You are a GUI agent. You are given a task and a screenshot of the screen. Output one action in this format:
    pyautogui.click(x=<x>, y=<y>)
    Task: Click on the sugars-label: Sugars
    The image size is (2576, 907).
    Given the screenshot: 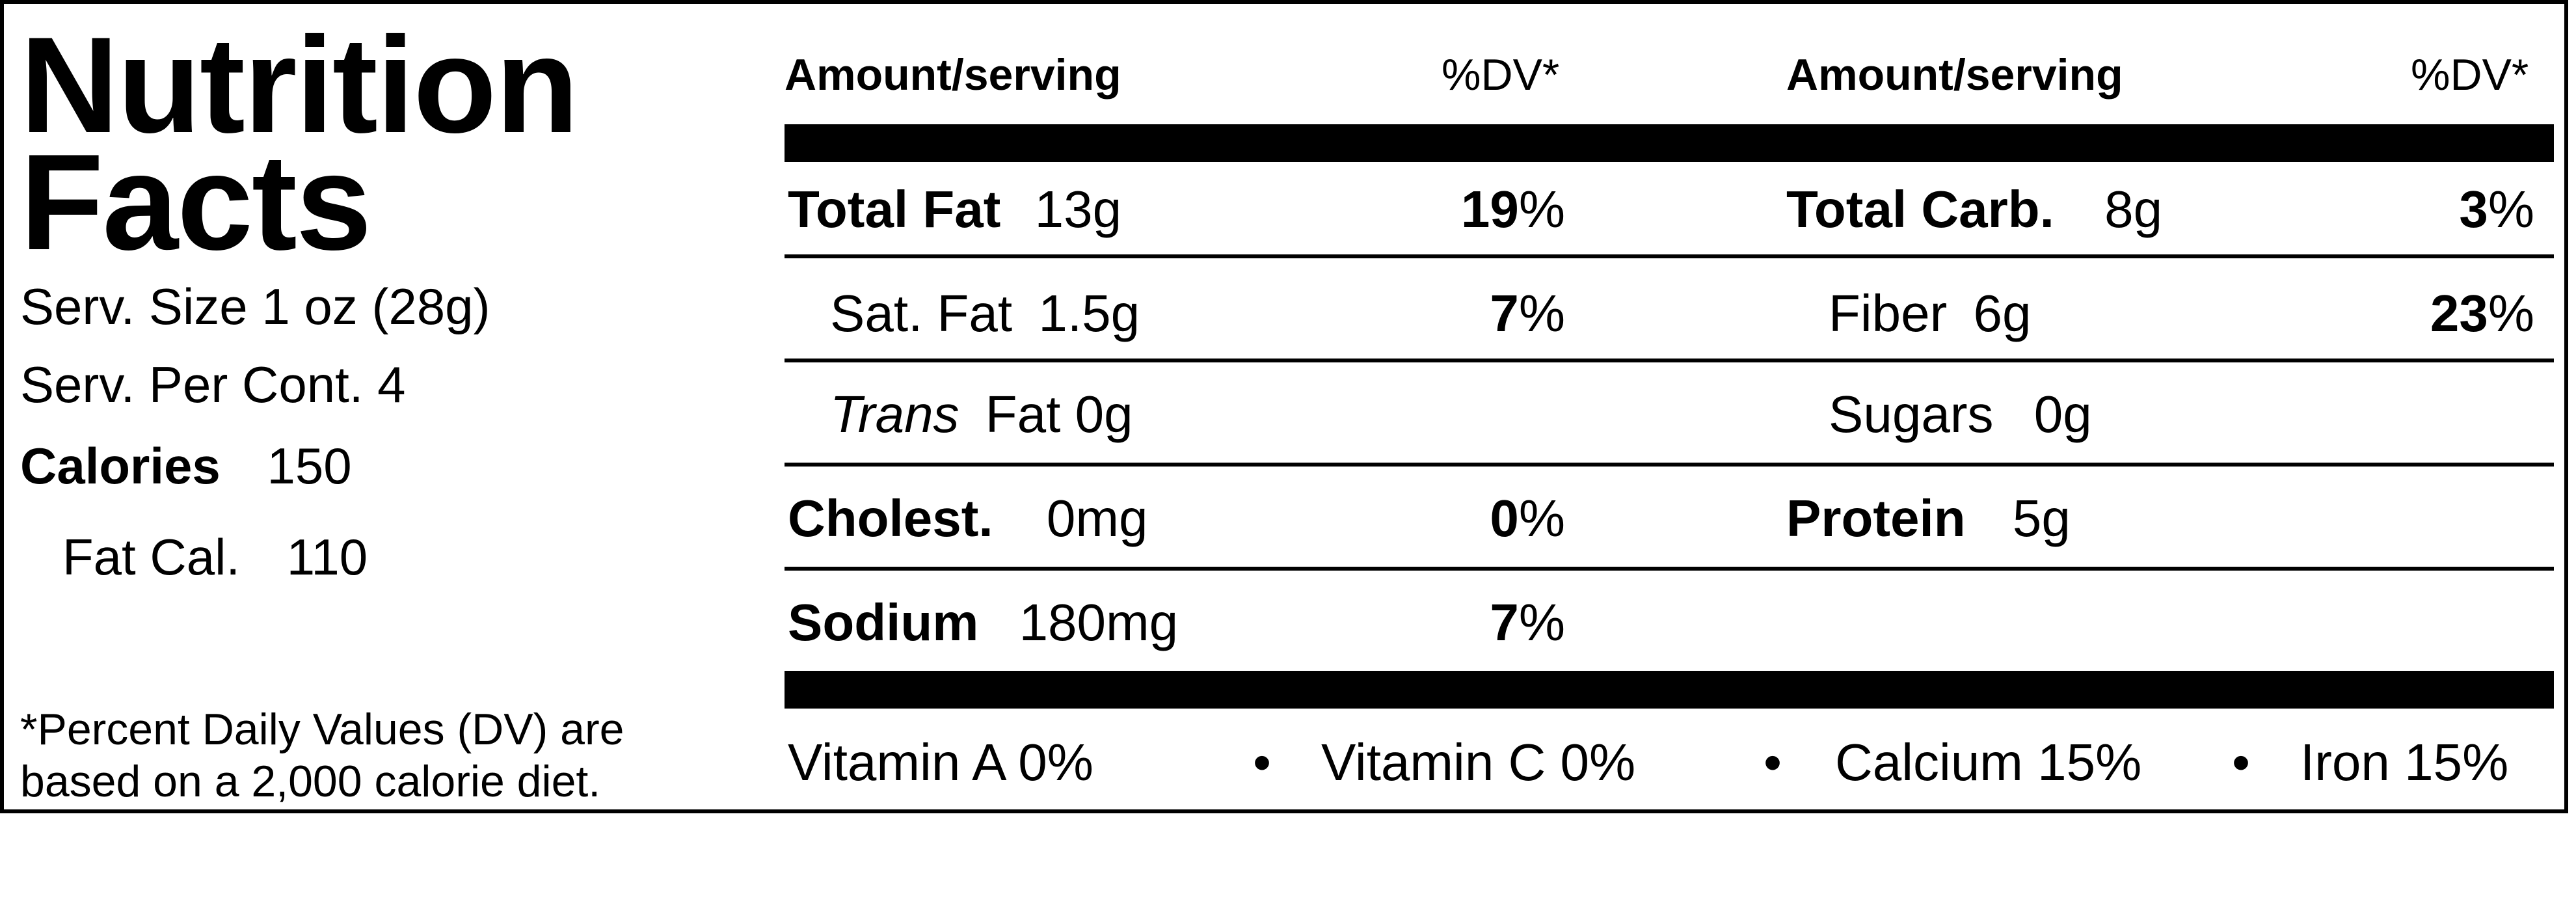 What is the action you would take?
    pyautogui.click(x=1911, y=414)
    